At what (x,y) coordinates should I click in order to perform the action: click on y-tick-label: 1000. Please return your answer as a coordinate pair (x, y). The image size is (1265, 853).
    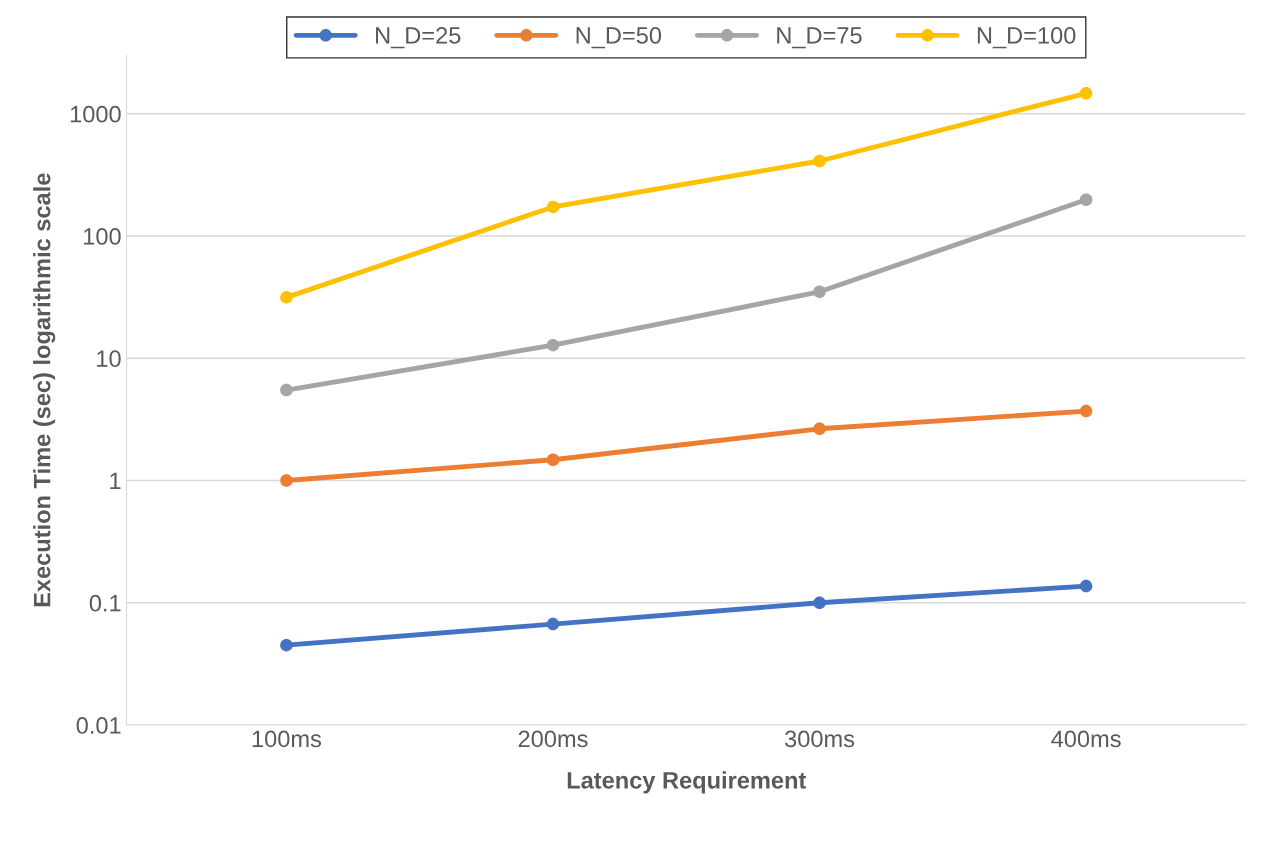
    Looking at the image, I should click on (95, 114).